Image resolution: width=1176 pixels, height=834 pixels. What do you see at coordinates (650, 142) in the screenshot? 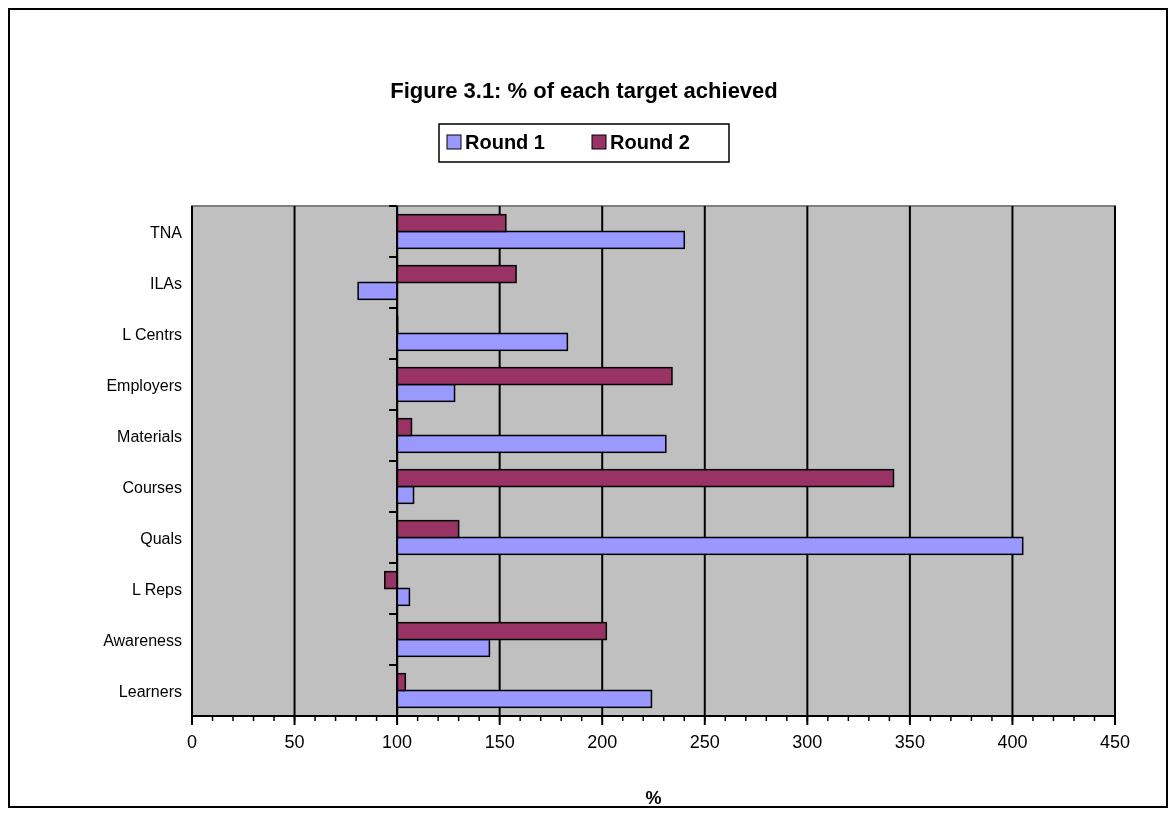
I see `legend-label: Round 2` at bounding box center [650, 142].